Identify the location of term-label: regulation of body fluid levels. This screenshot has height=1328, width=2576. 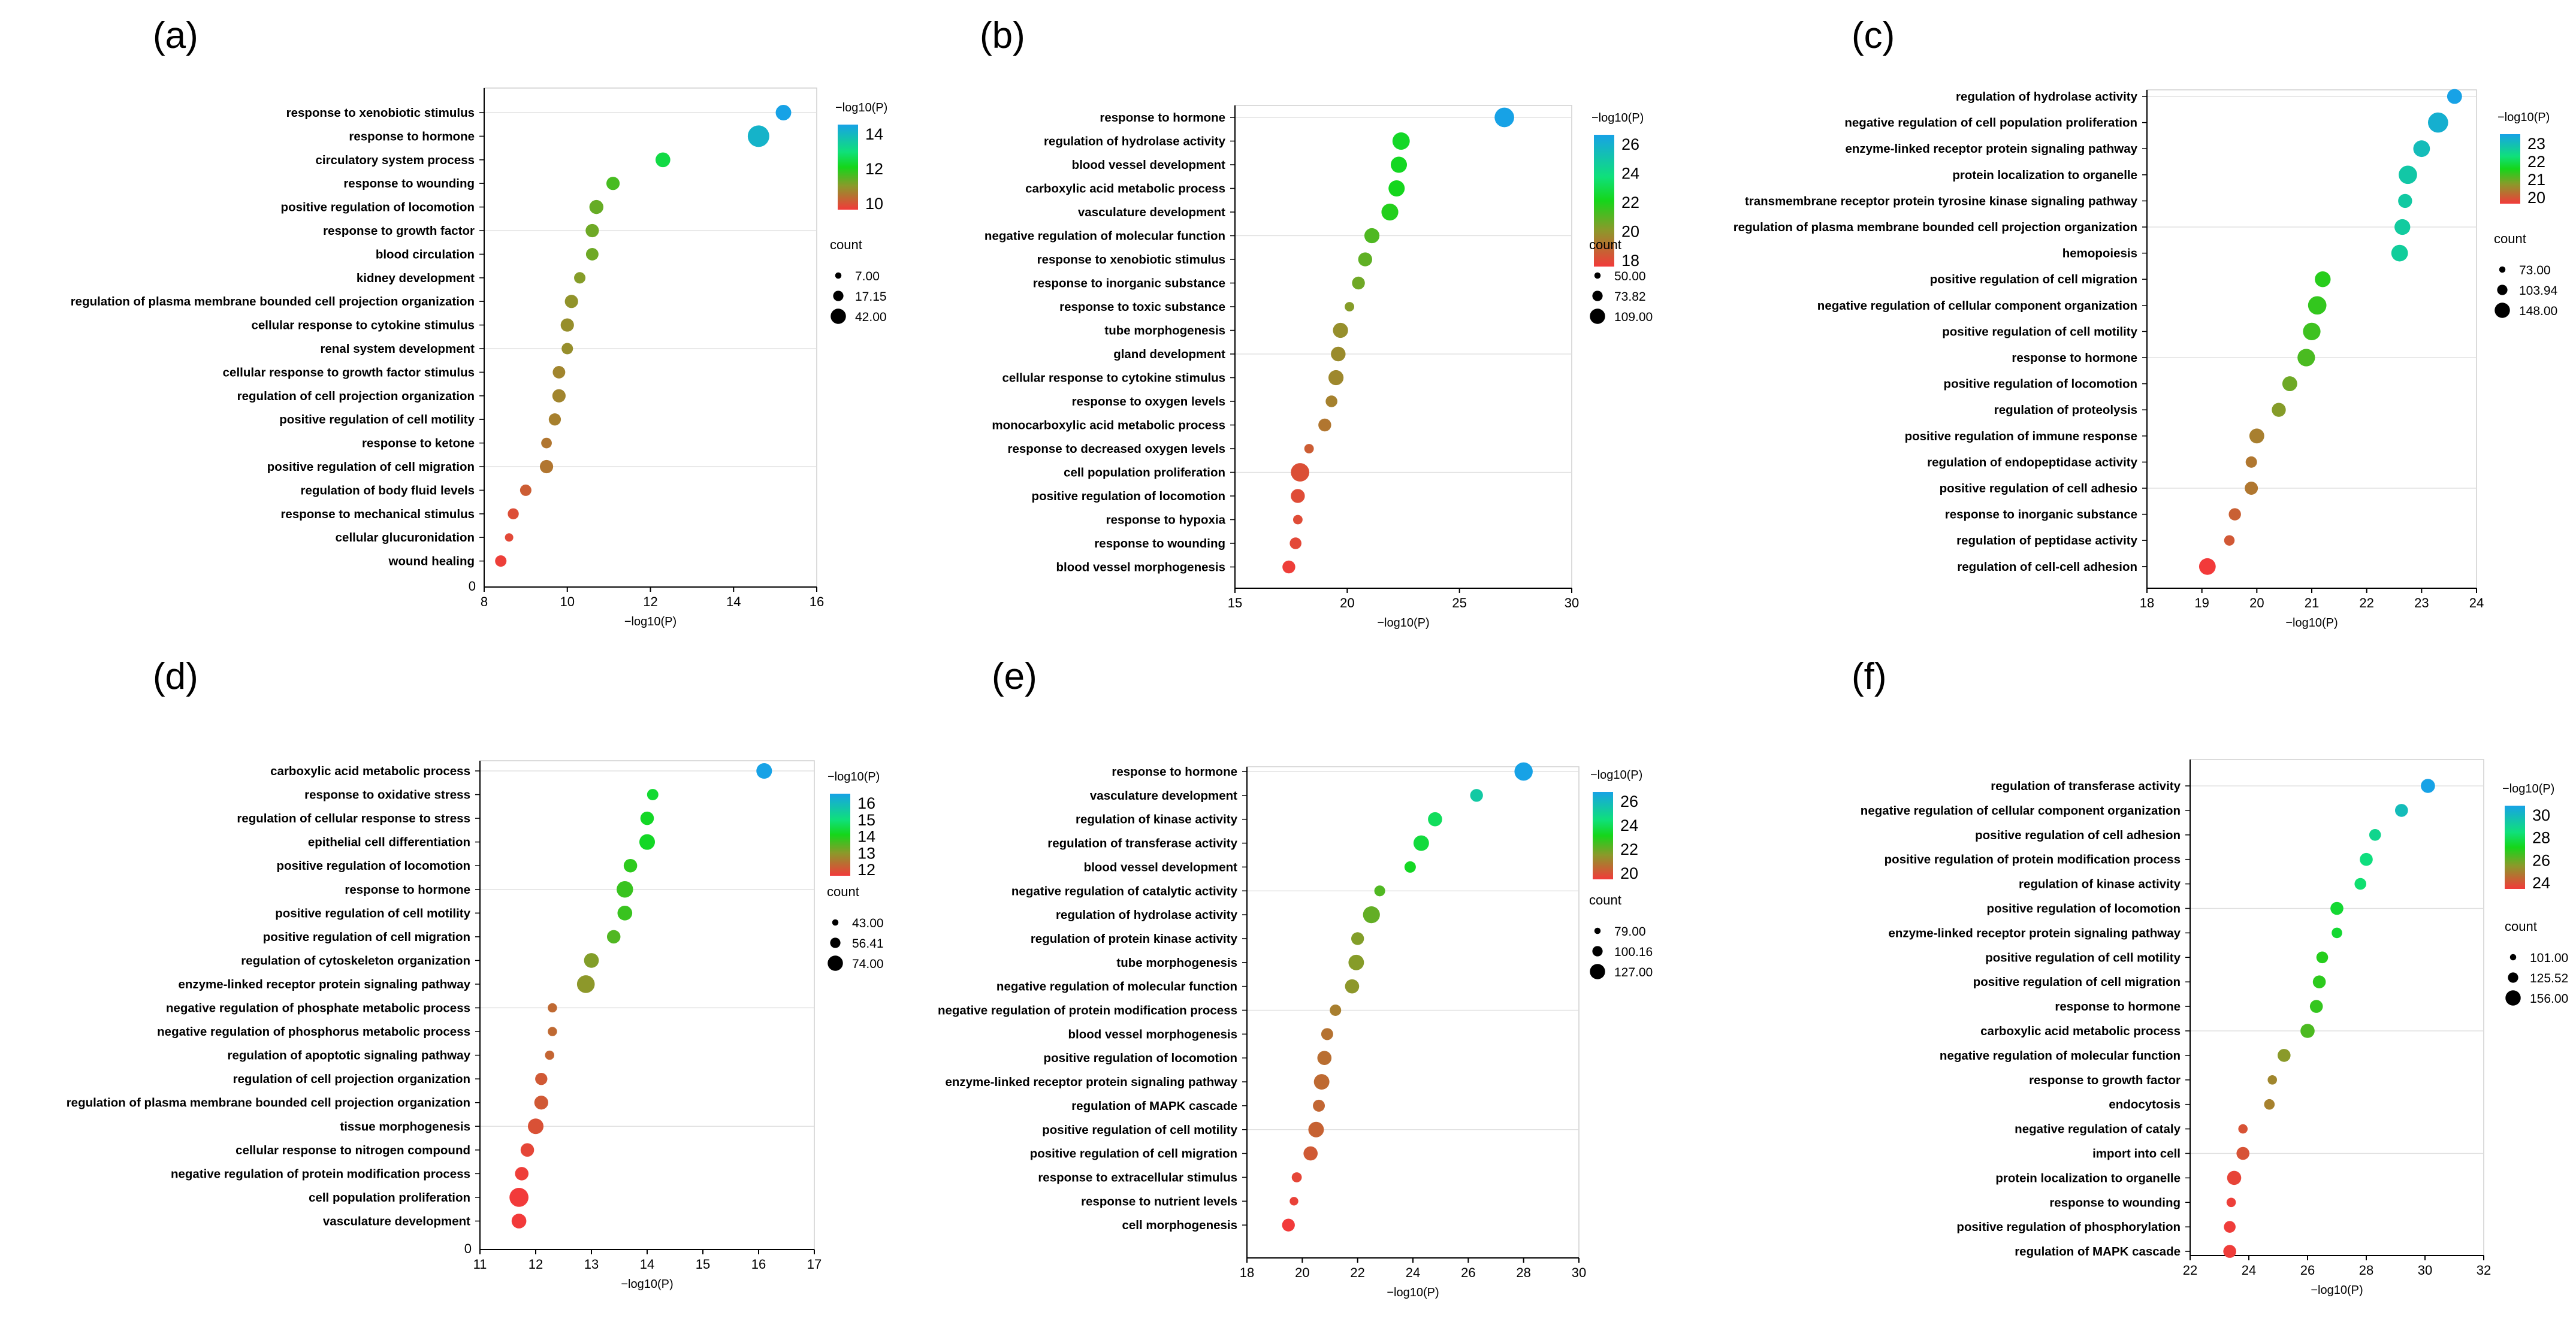
(388, 490).